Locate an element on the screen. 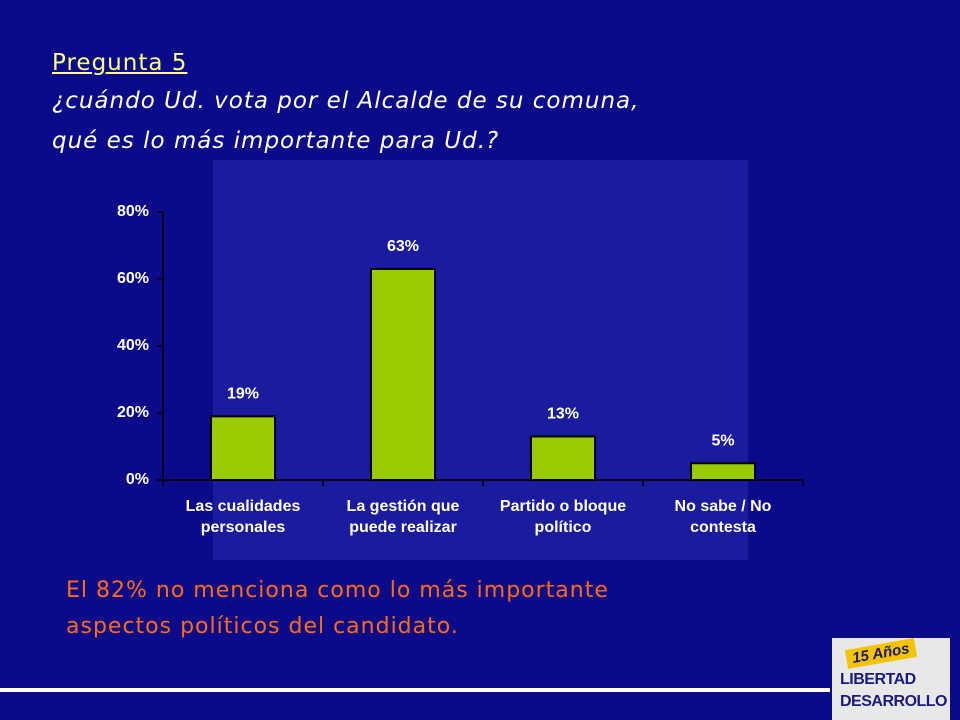 This screenshot has width=960, height=720. y-tick-label: 60% is located at coordinates (133, 278).